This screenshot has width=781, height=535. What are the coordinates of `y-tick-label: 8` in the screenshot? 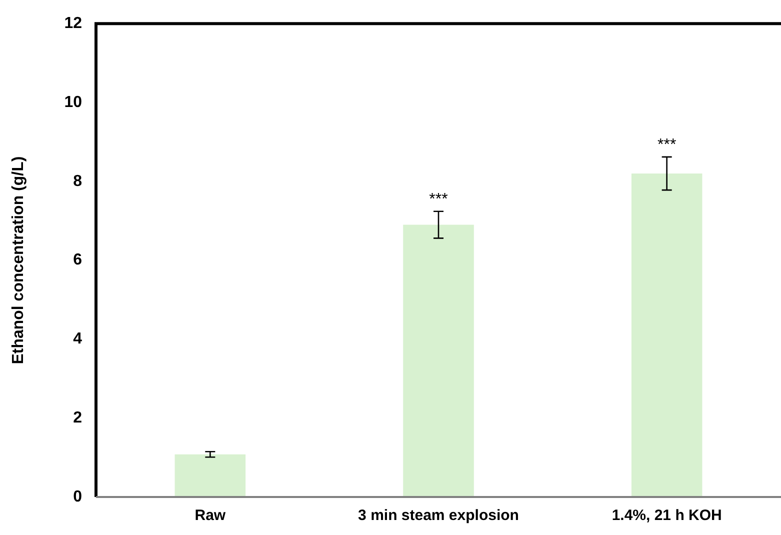 It's located at (77, 181).